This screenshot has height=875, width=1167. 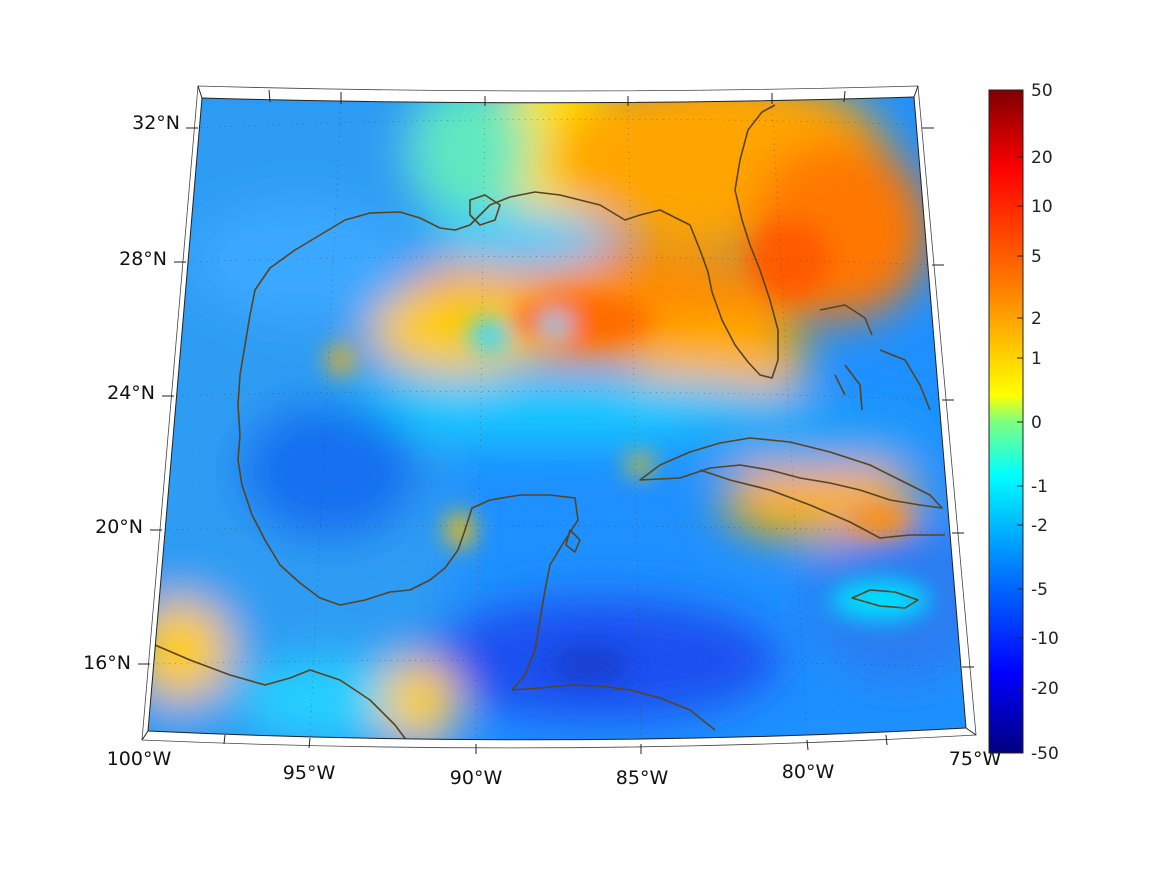 What do you see at coordinates (1045, 754) in the screenshot?
I see `colorbar-label: -50` at bounding box center [1045, 754].